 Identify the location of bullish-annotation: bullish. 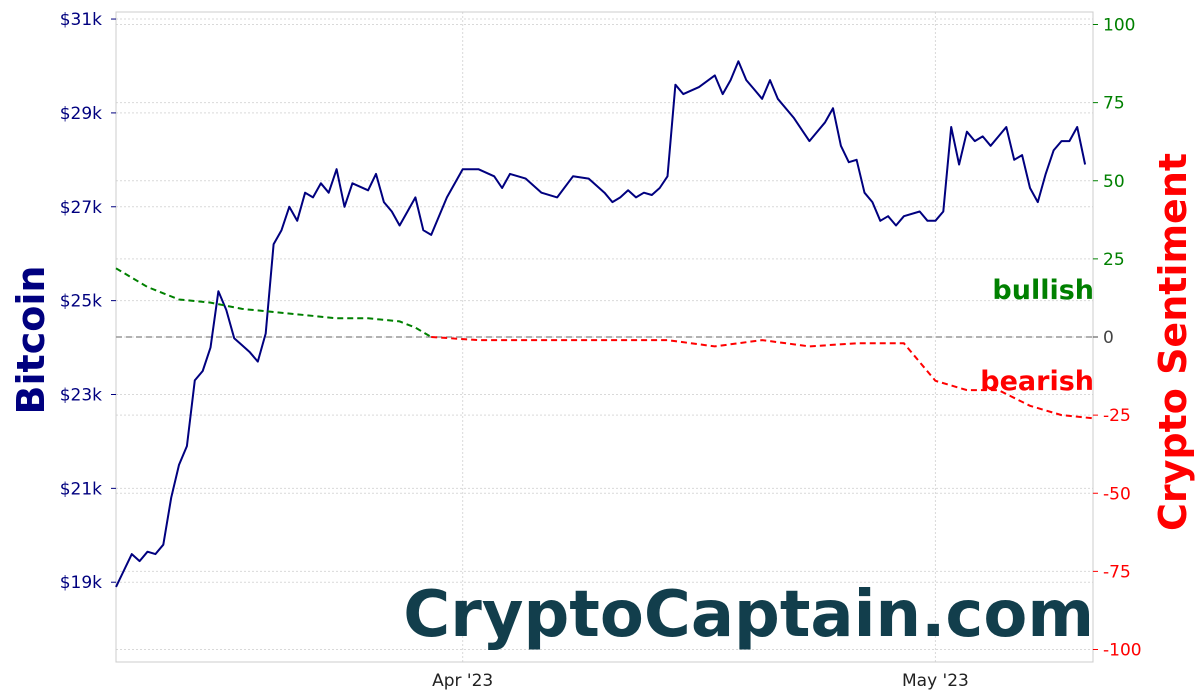
(1043, 290).